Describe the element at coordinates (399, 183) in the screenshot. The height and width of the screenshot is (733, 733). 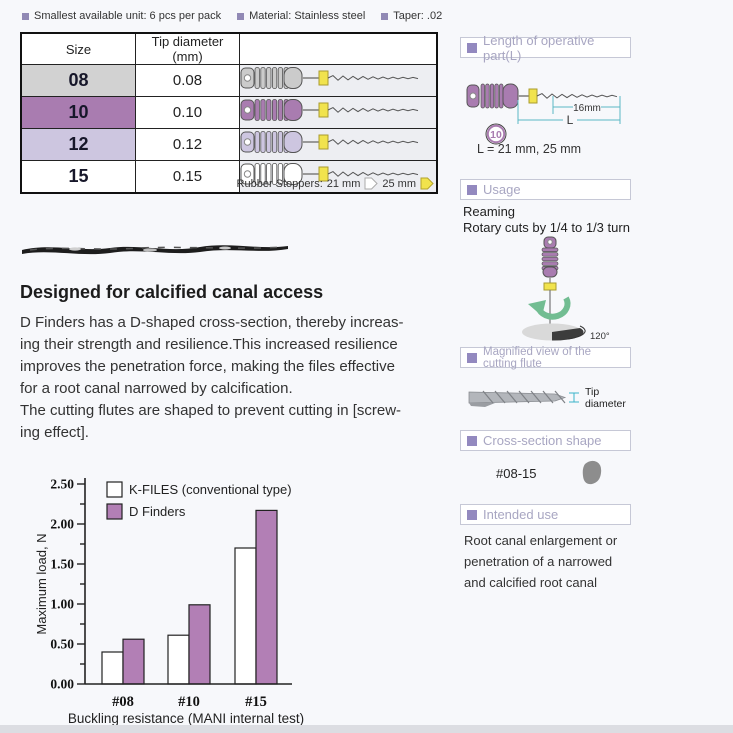
I see `rubber-stopper-size-25: 25 mm` at that location.